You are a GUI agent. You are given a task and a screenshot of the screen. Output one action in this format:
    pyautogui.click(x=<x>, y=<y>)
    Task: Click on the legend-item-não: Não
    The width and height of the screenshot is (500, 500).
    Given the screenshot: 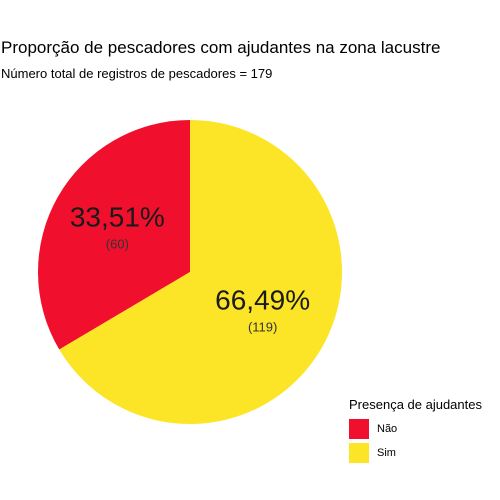 What is the action you would take?
    pyautogui.click(x=415, y=429)
    